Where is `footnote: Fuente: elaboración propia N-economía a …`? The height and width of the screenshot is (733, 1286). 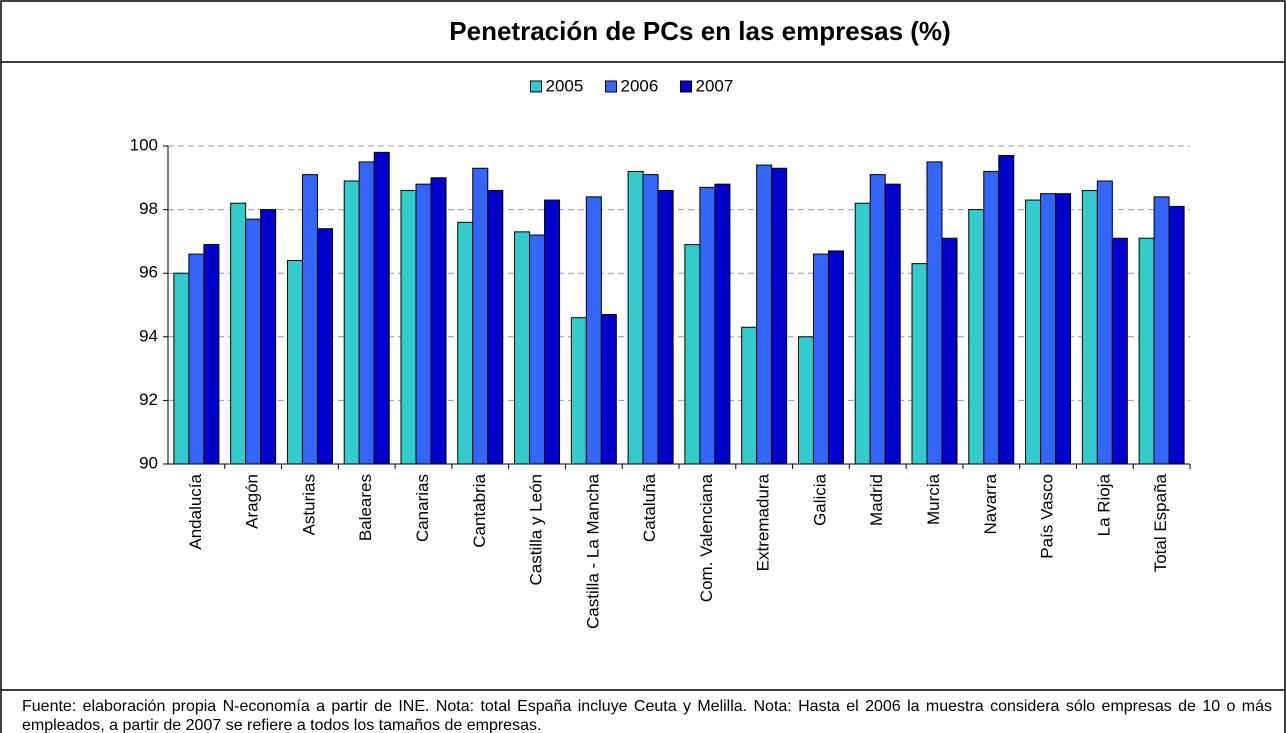
footnote: Fuente: elaboración propia N-economía a … is located at coordinates (647, 715).